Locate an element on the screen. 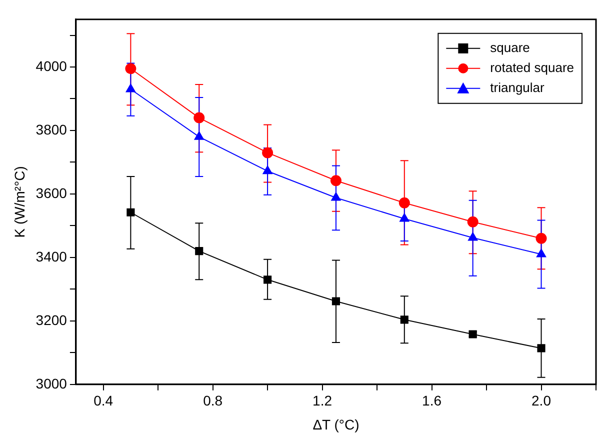 This screenshot has height=446, width=610. x-tick-label: 1.6 is located at coordinates (432, 400).